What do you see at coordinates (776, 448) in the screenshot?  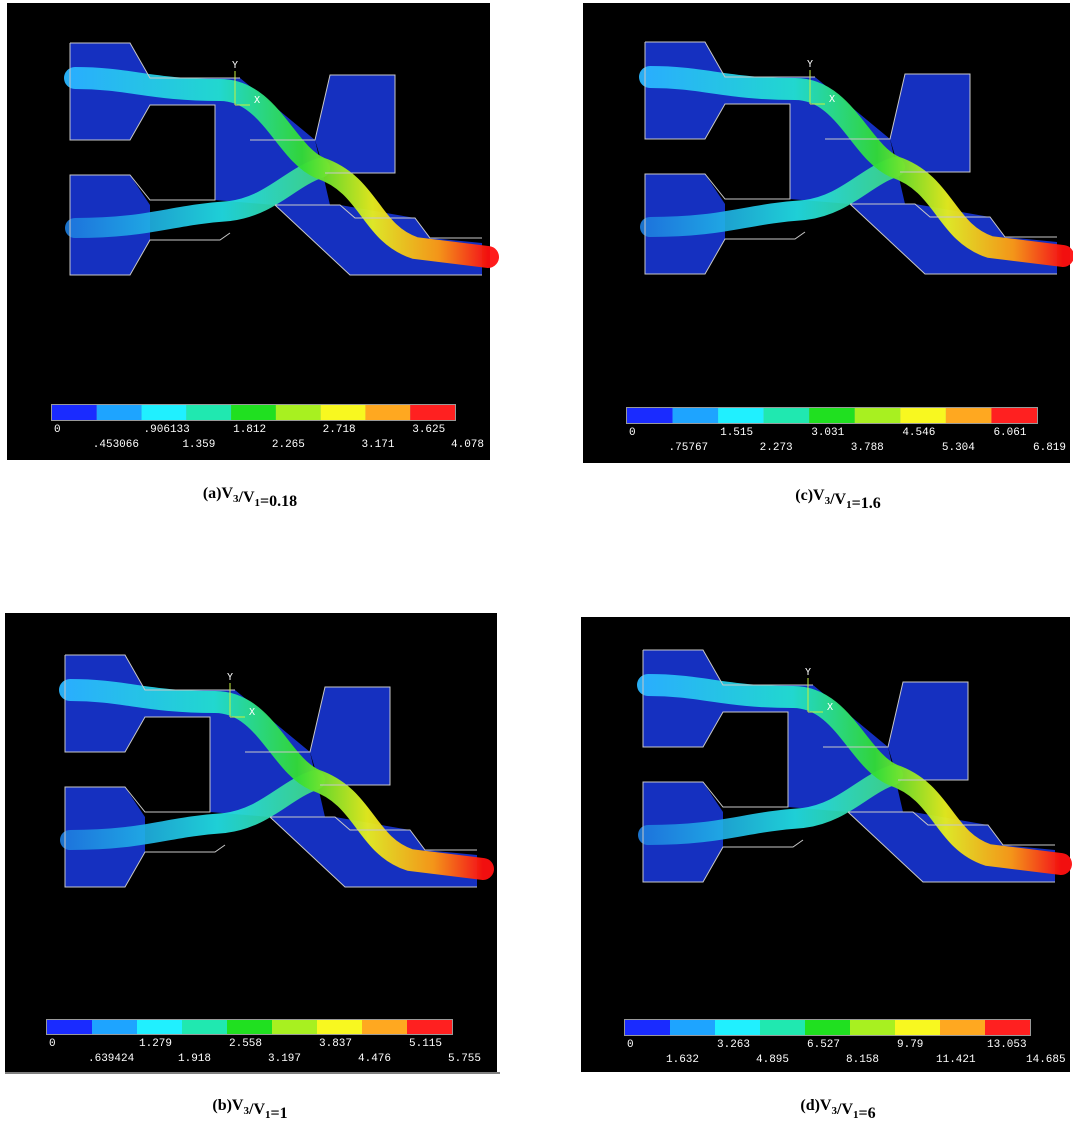 I see `colorbar-label: 2.273` at bounding box center [776, 448].